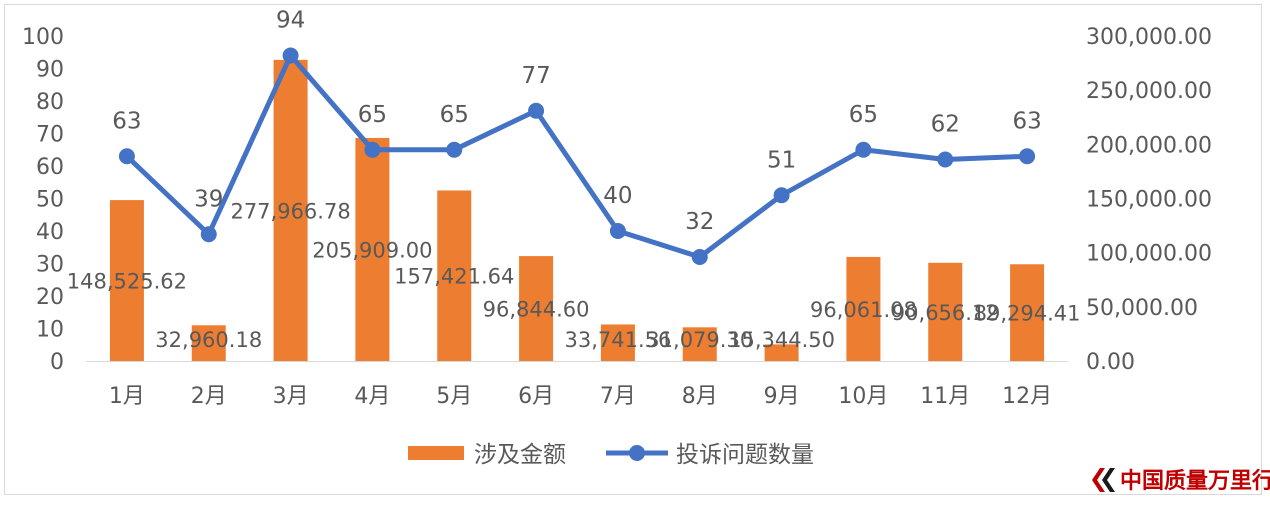 This screenshot has height=509, width=1270. Describe the element at coordinates (617, 196) in the screenshot. I see `line-data-label: 40` at that location.